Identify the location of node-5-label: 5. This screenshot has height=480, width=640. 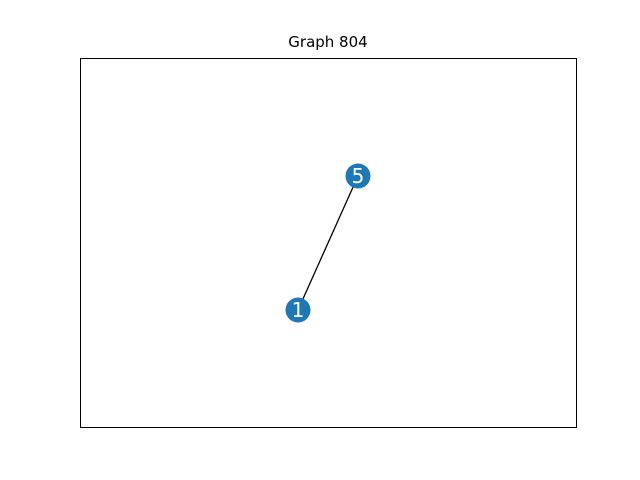
(358, 176).